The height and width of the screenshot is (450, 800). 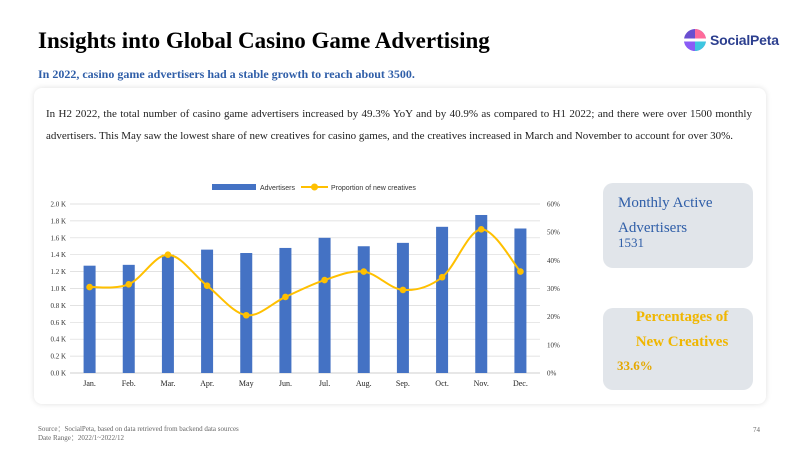 What do you see at coordinates (58, 374) in the screenshot?
I see `left-tick-label: 0.0 K` at bounding box center [58, 374].